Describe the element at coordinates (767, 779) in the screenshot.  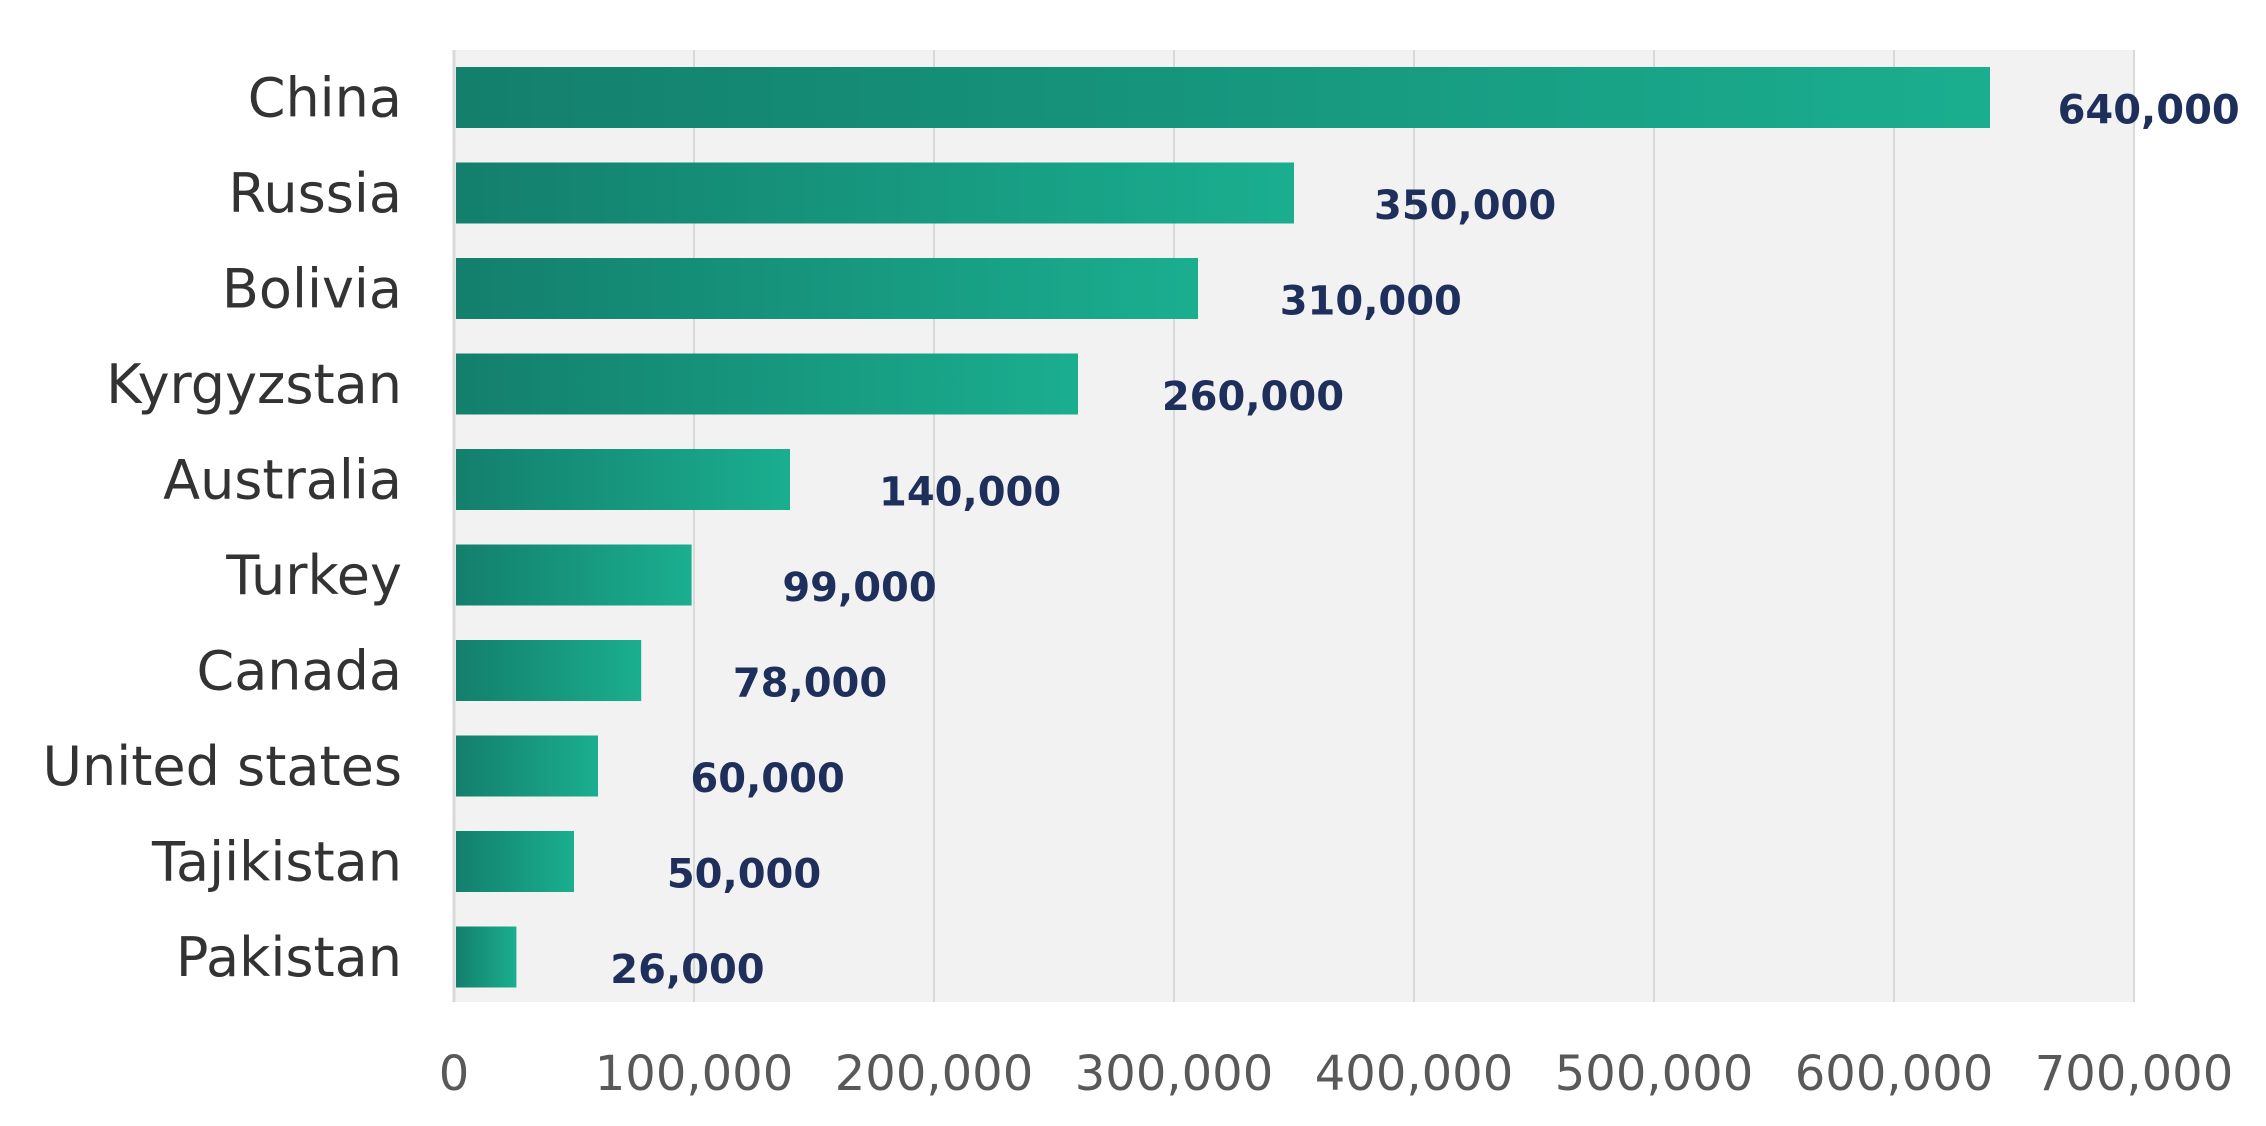
I see `data-label: 60,000` at that location.